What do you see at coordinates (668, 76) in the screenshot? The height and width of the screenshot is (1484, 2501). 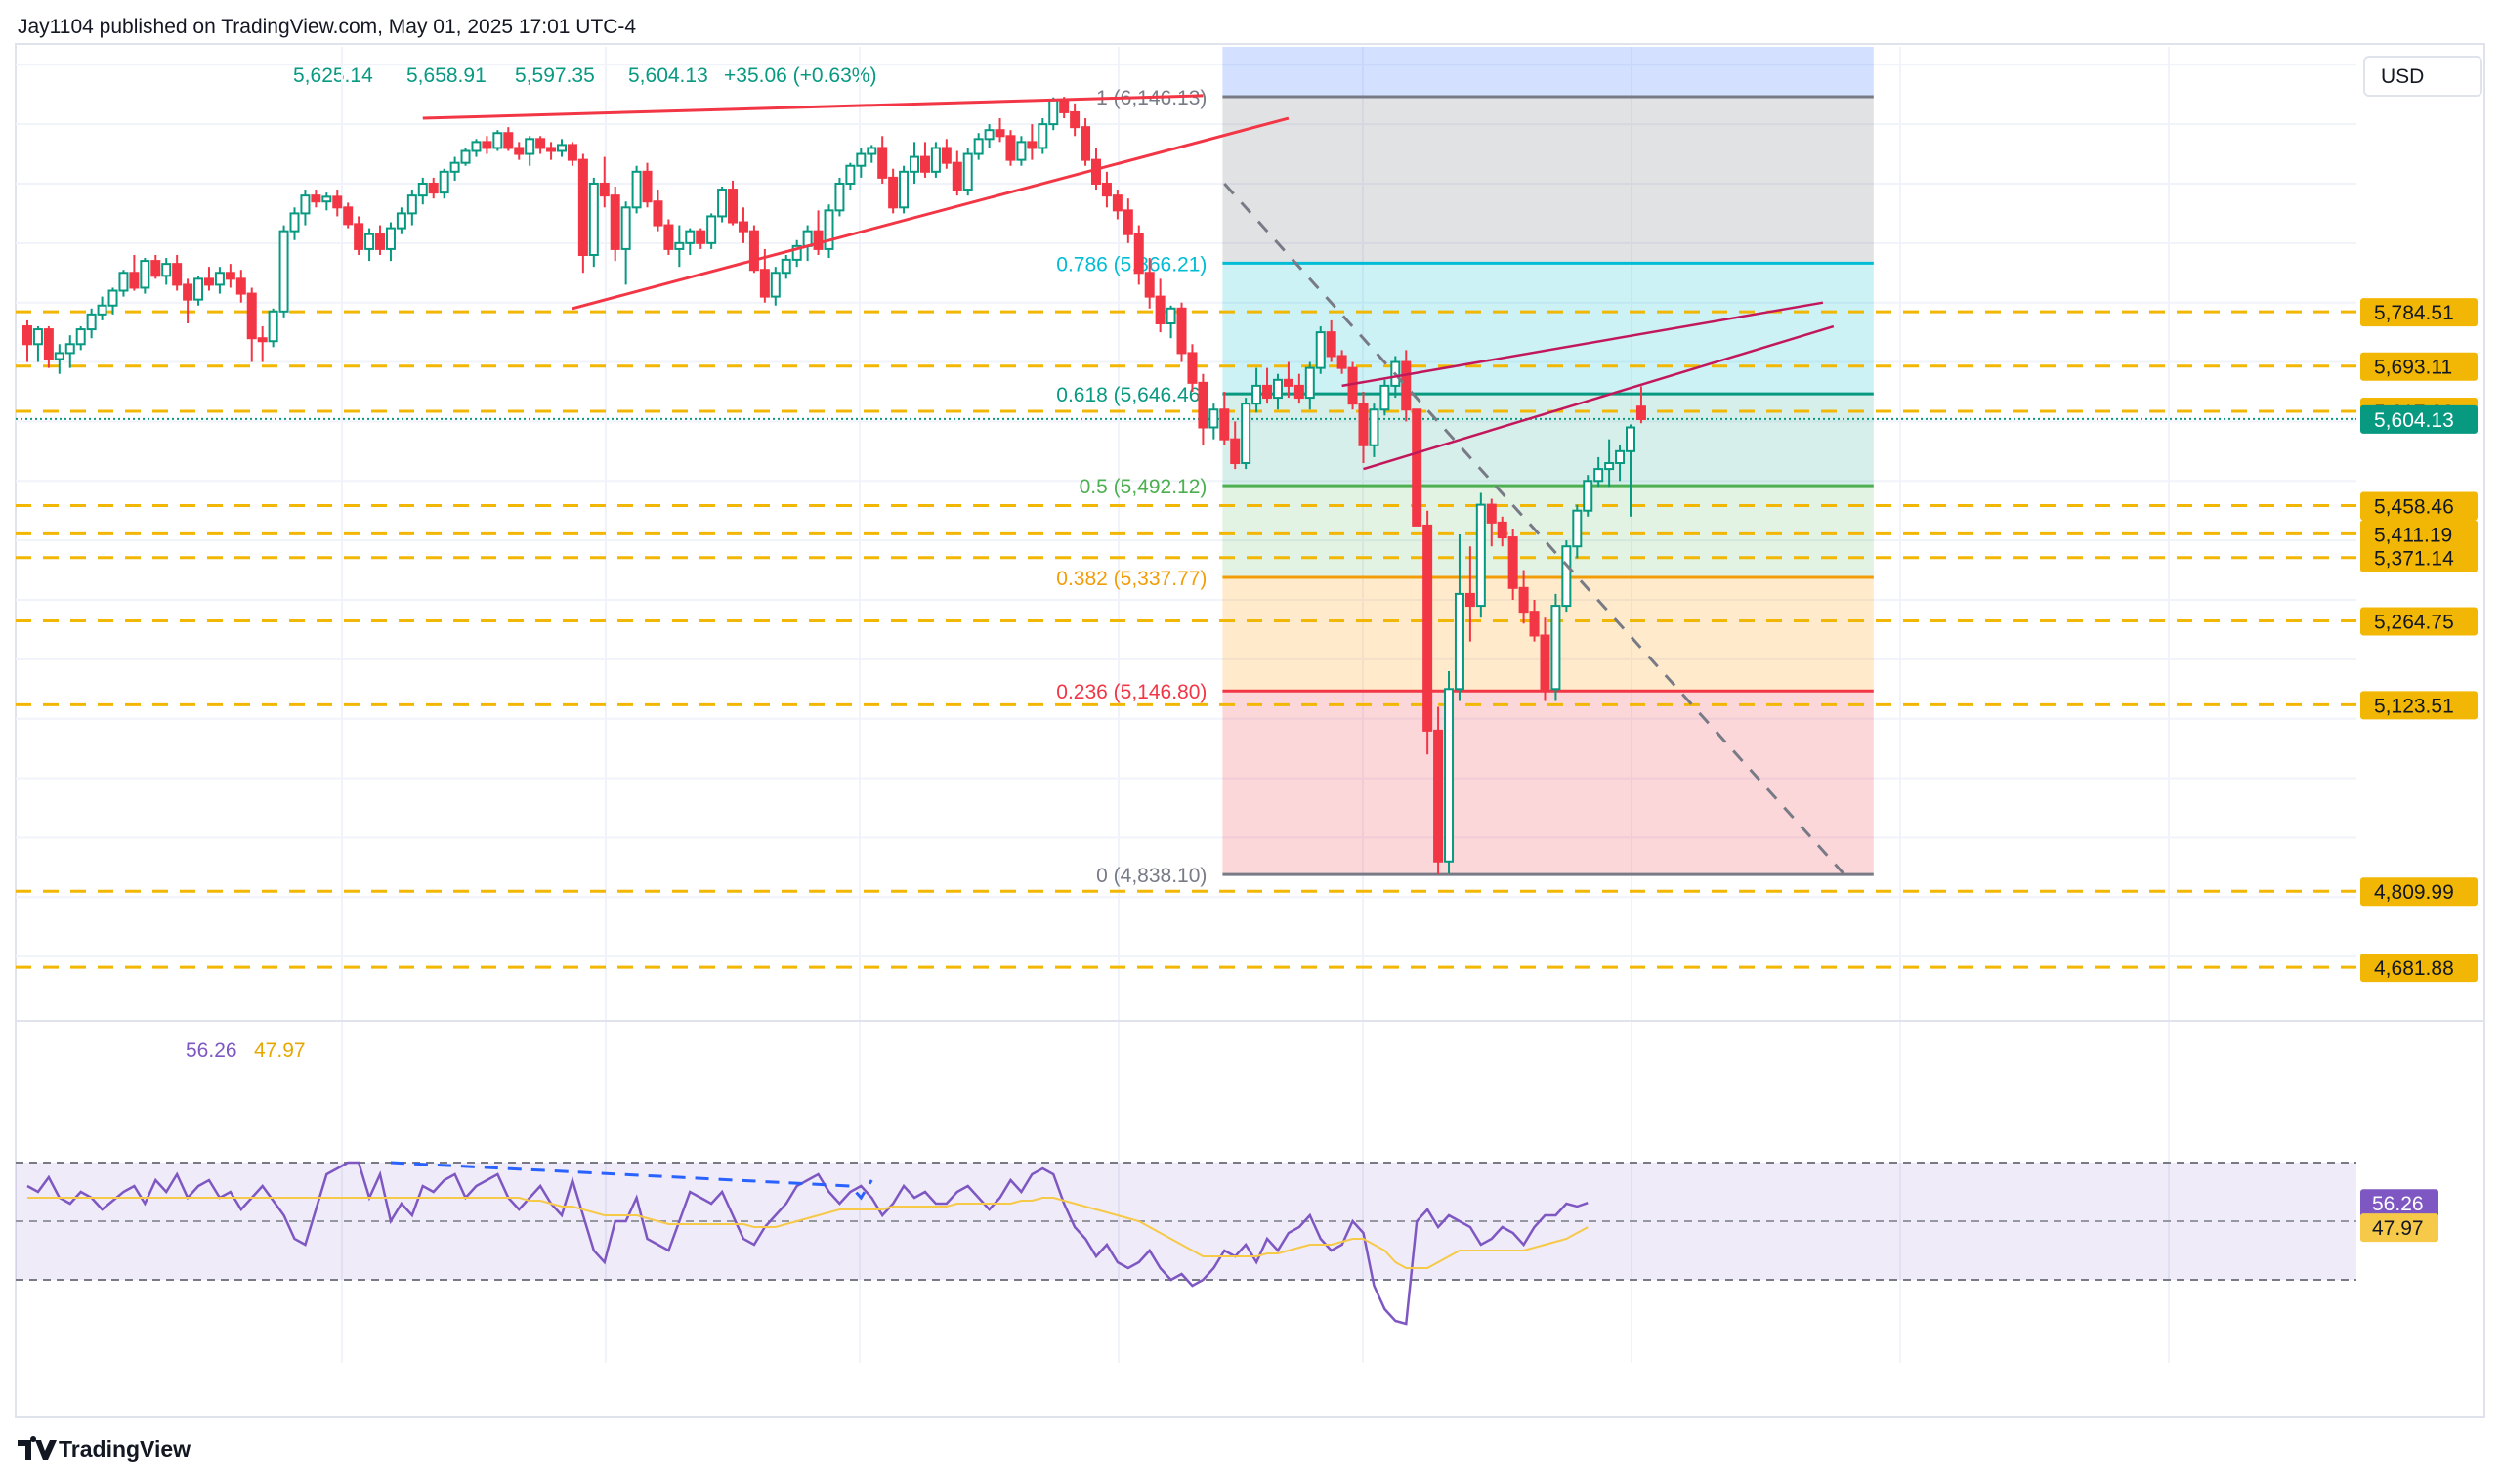 I see `ohlc-close: 5,604.13` at bounding box center [668, 76].